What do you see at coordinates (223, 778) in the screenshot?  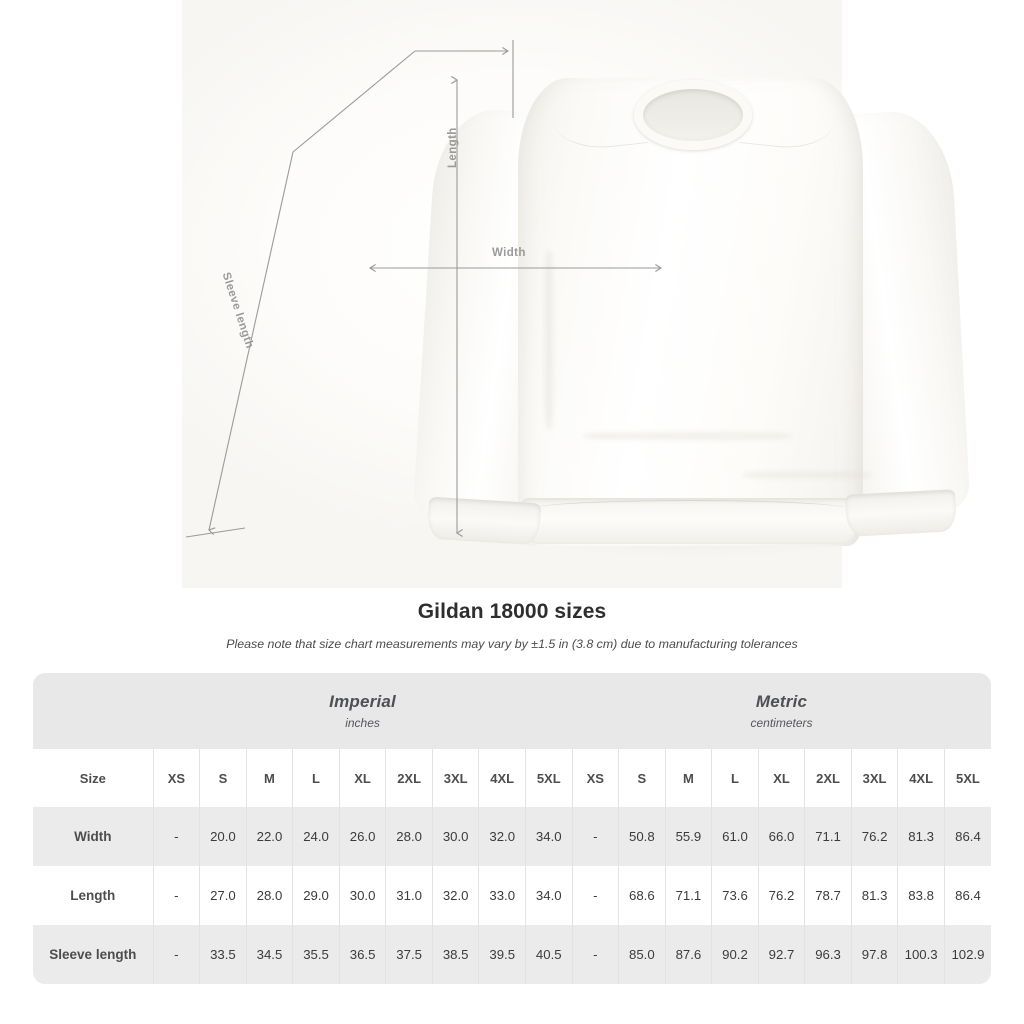 I see `size-header-imperial-s: S` at bounding box center [223, 778].